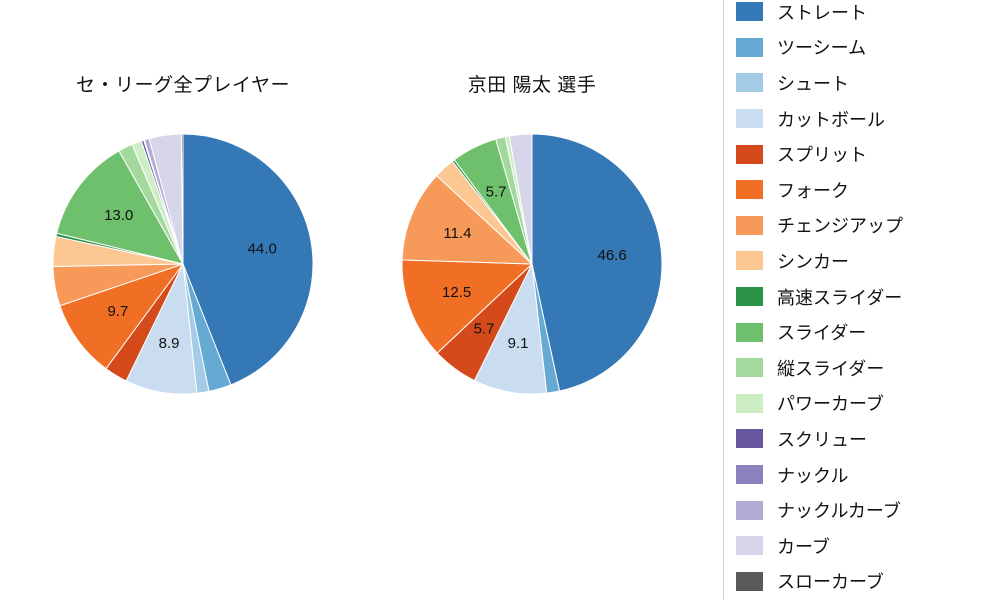  Describe the element at coordinates (532, 85) in the screenshot. I see `chart-title-player: 京田 陽太 選手` at that location.